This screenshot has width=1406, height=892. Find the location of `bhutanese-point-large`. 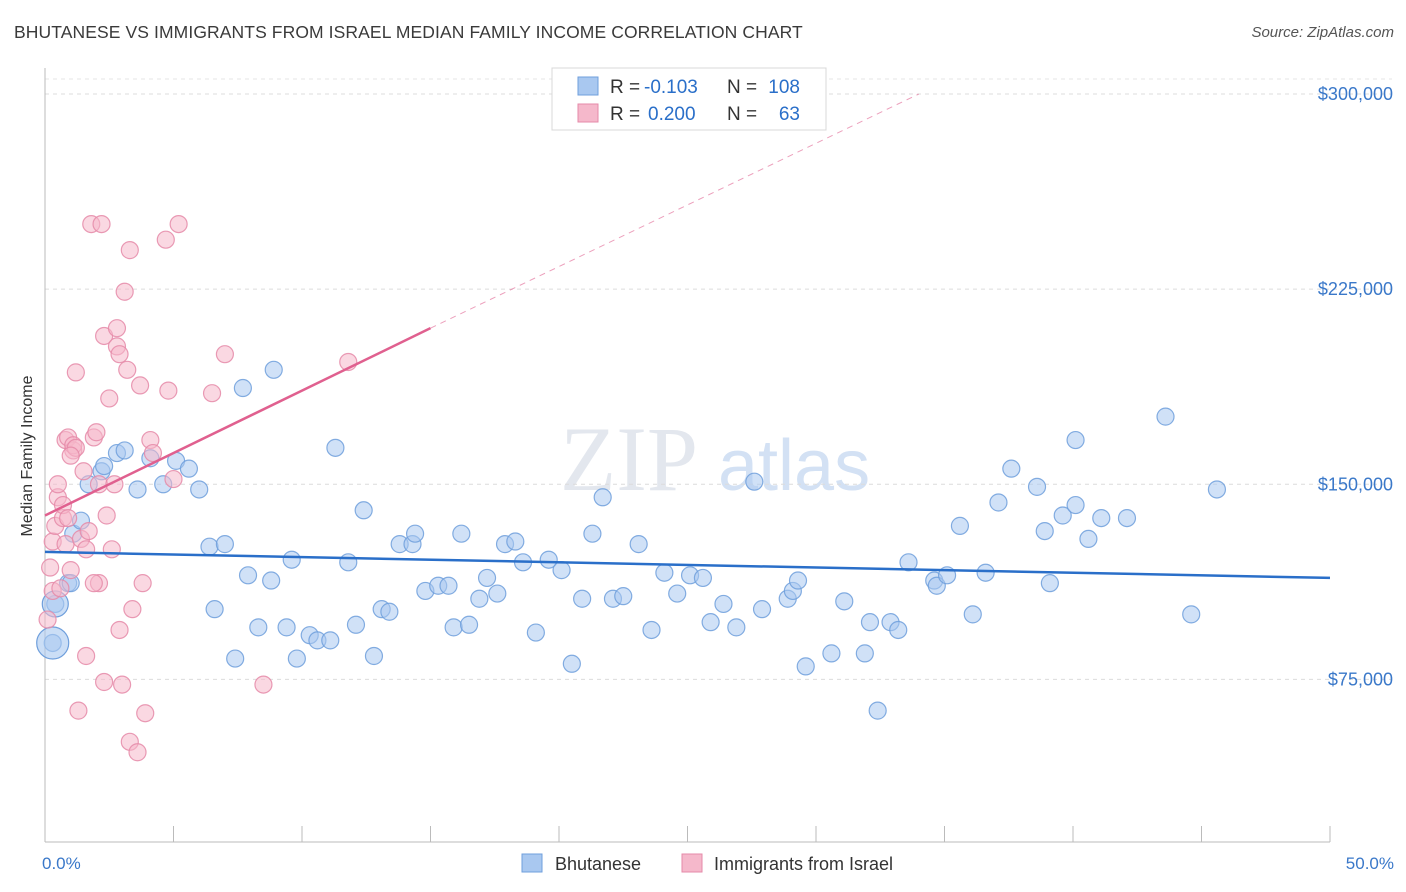

bhutanese-point-large is located at coordinates (53, 643).